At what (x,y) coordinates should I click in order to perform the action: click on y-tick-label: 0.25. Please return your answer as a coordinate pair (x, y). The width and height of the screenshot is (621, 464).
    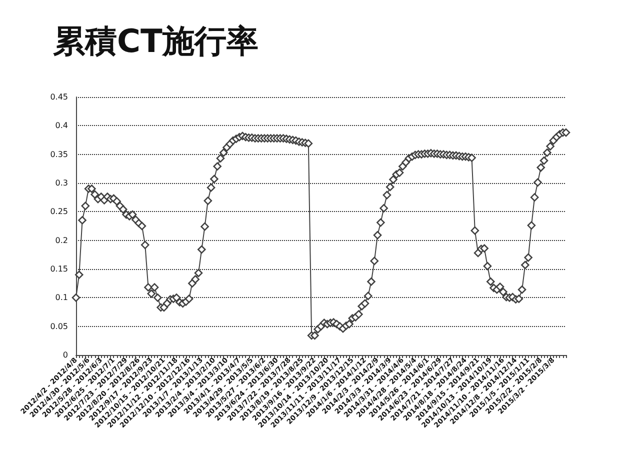
    Looking at the image, I should click on (59, 211).